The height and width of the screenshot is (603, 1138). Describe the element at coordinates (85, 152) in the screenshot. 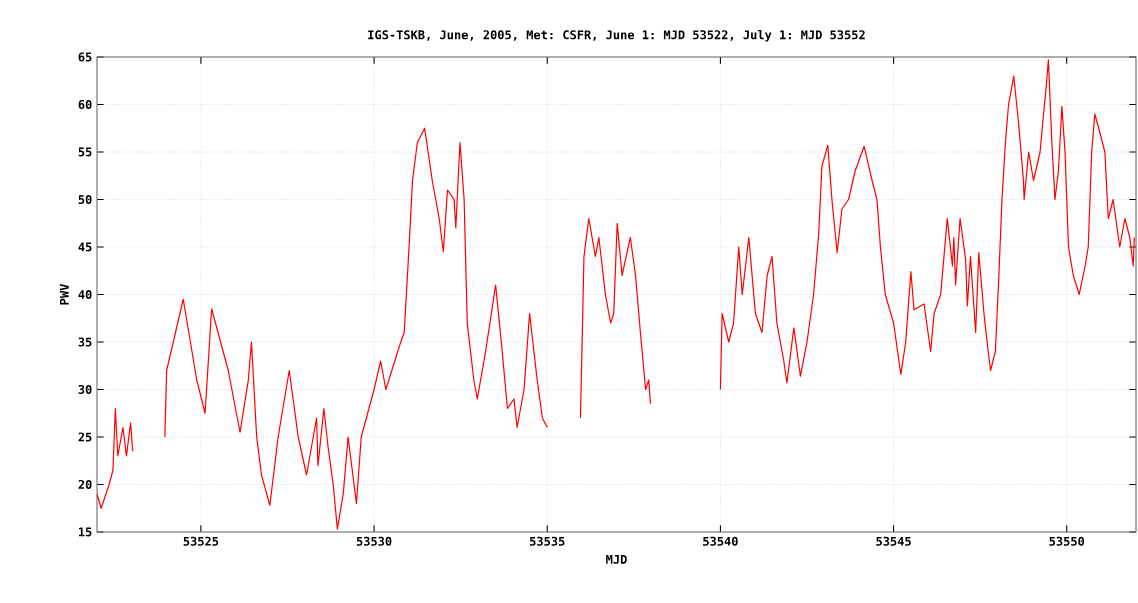

I see `y-tick-label: 55` at that location.